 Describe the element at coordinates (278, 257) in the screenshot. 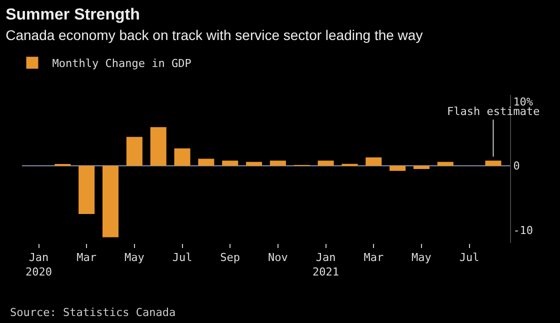

I see `x-tick-label: Nov` at that location.